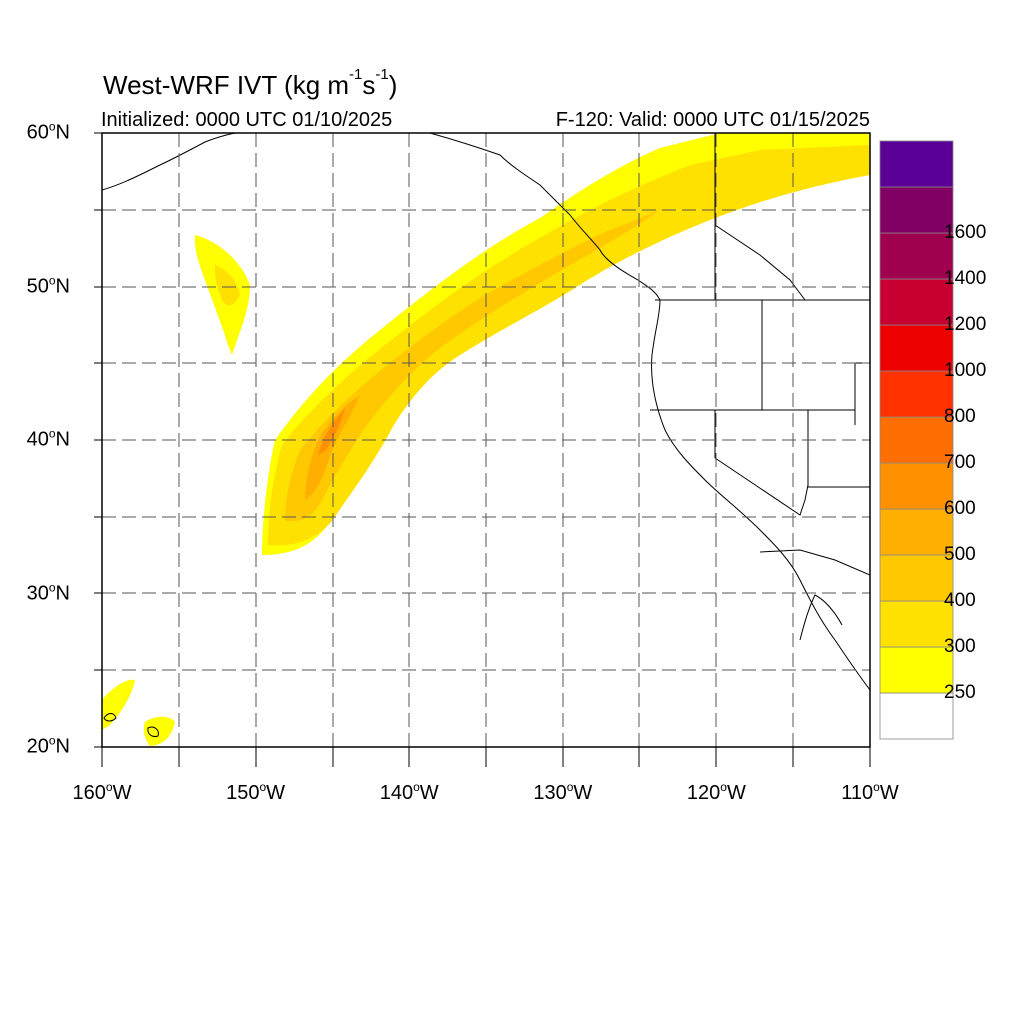 This screenshot has width=1024, height=1024. I want to click on colorbar-label-1200: 1200, so click(965, 324).